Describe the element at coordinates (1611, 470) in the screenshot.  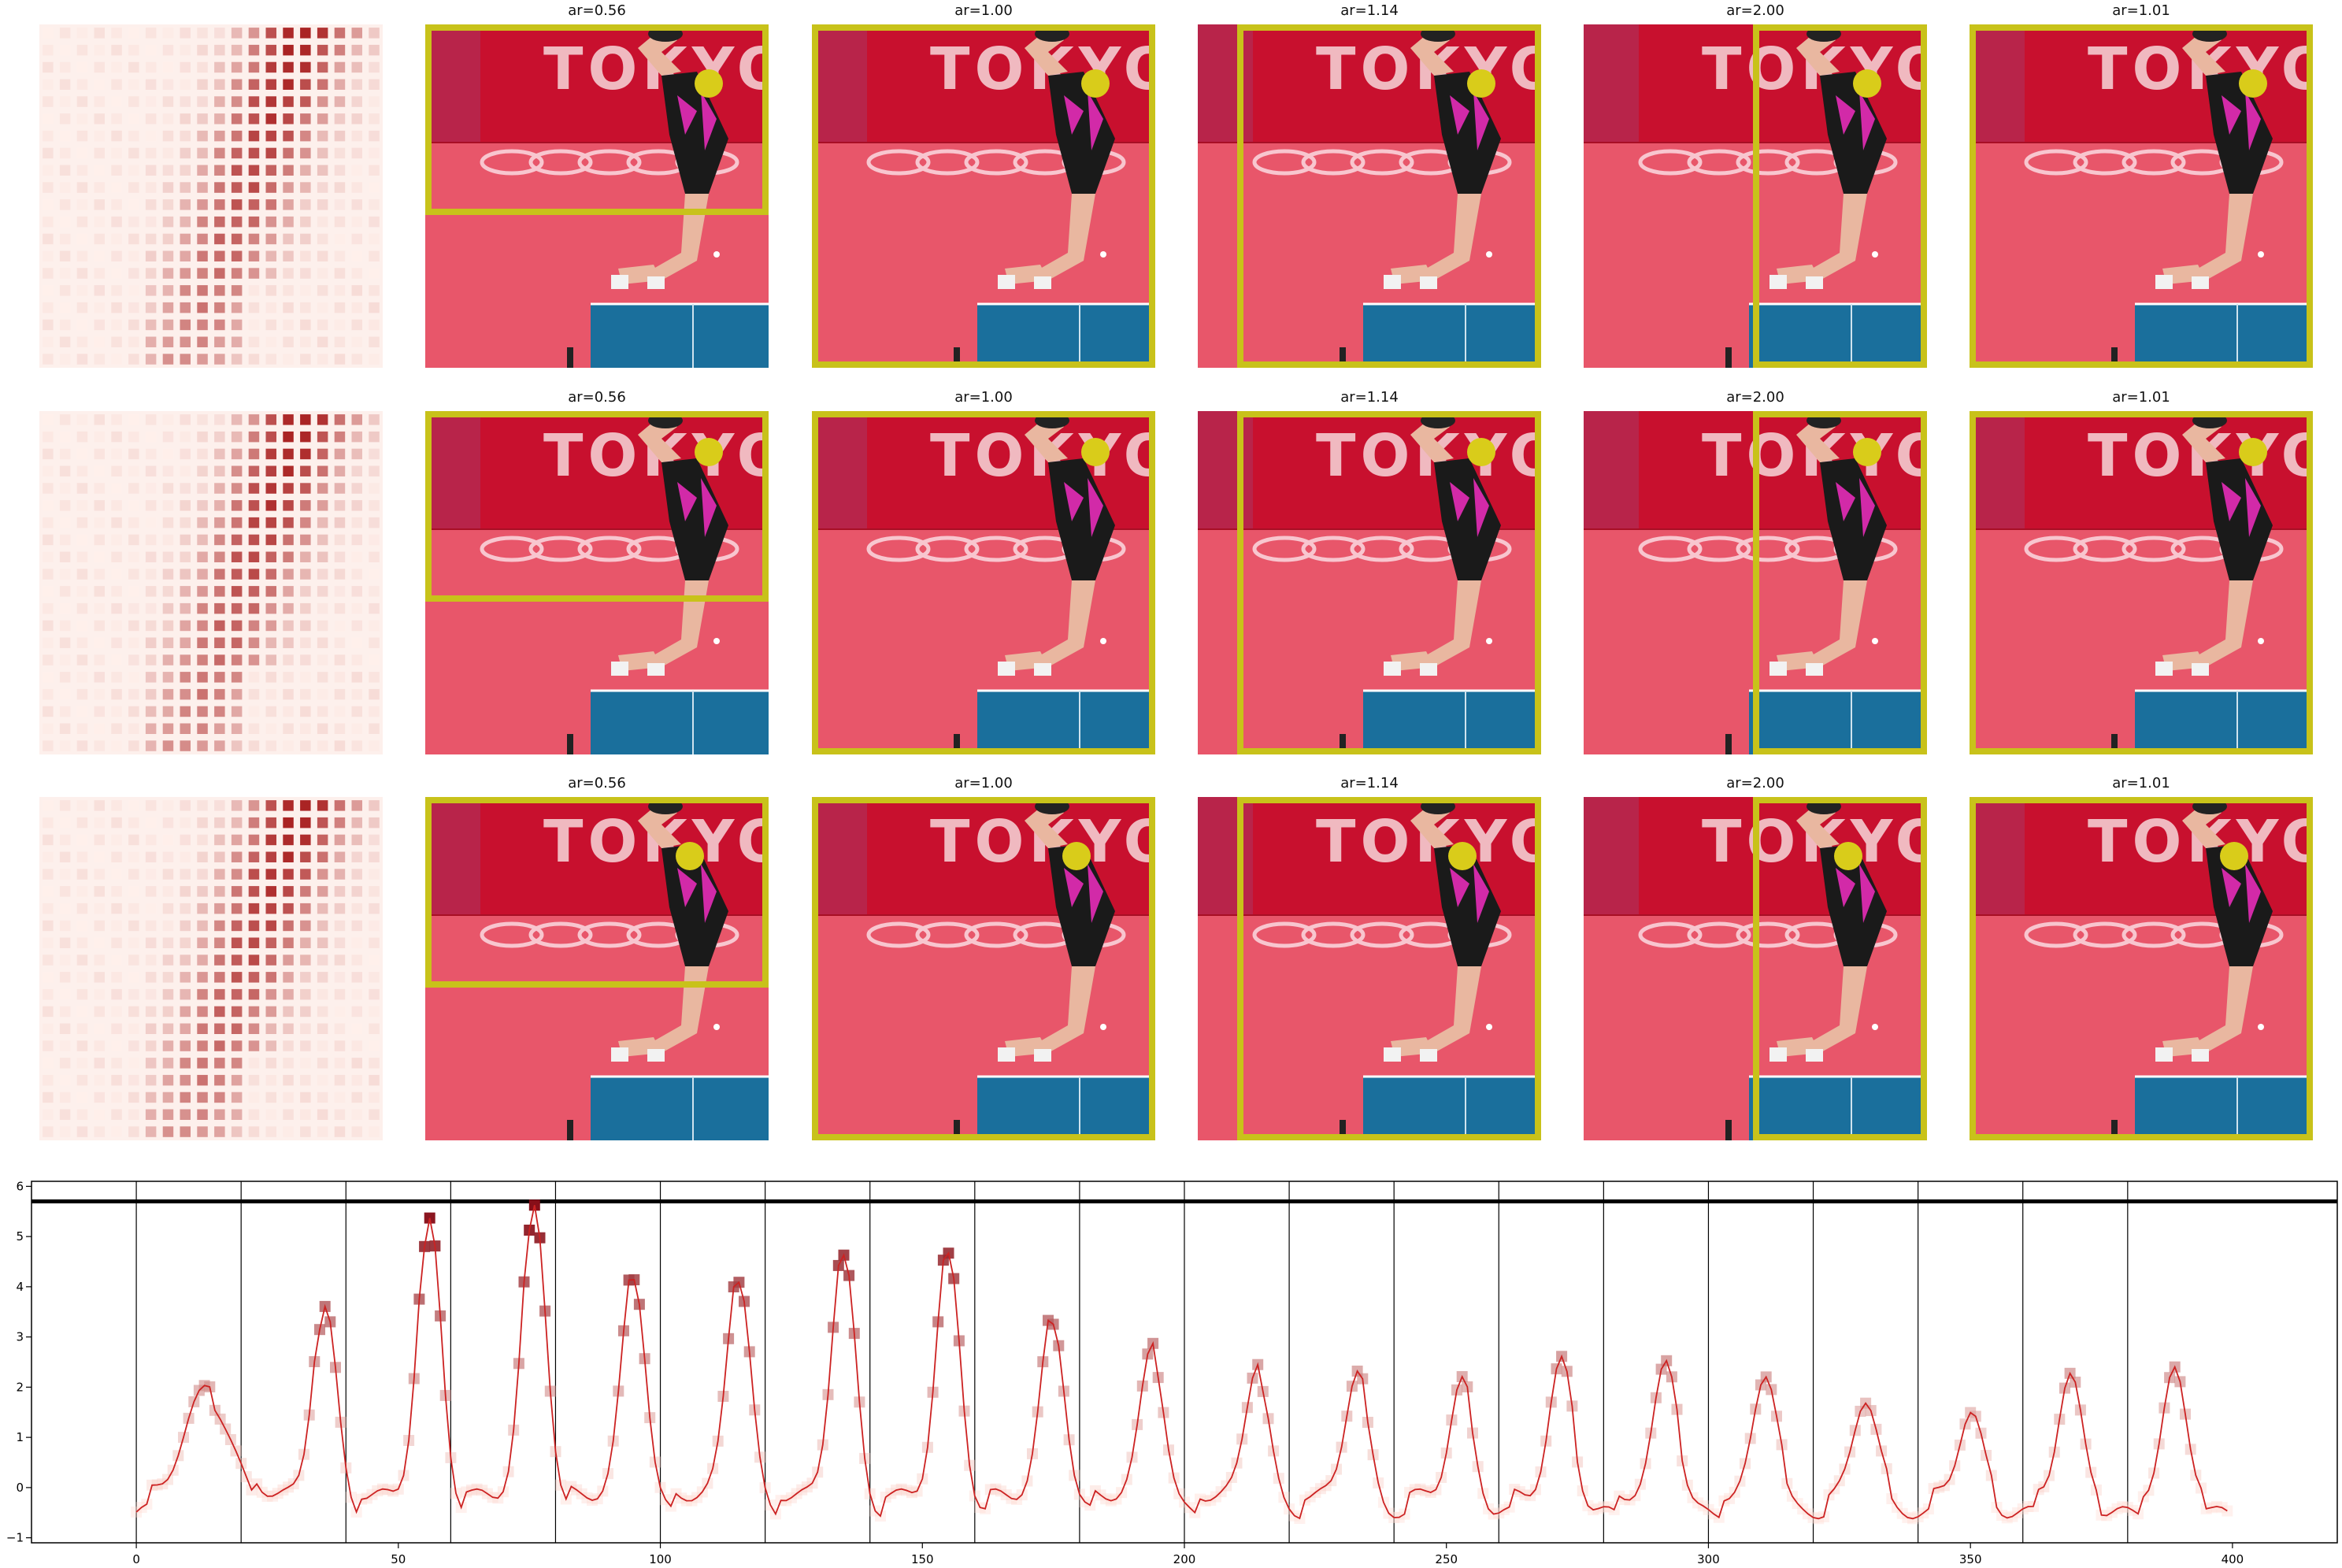
I see `wall-panel` at that location.